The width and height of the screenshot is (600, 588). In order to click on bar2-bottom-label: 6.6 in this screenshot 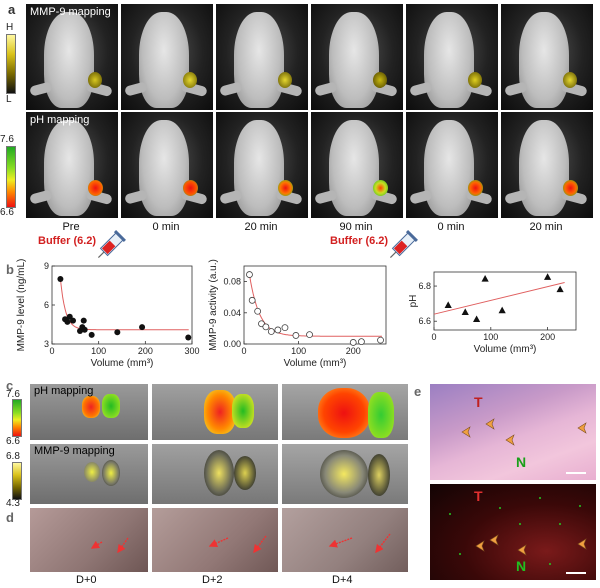, I will do `click(7, 212)`.